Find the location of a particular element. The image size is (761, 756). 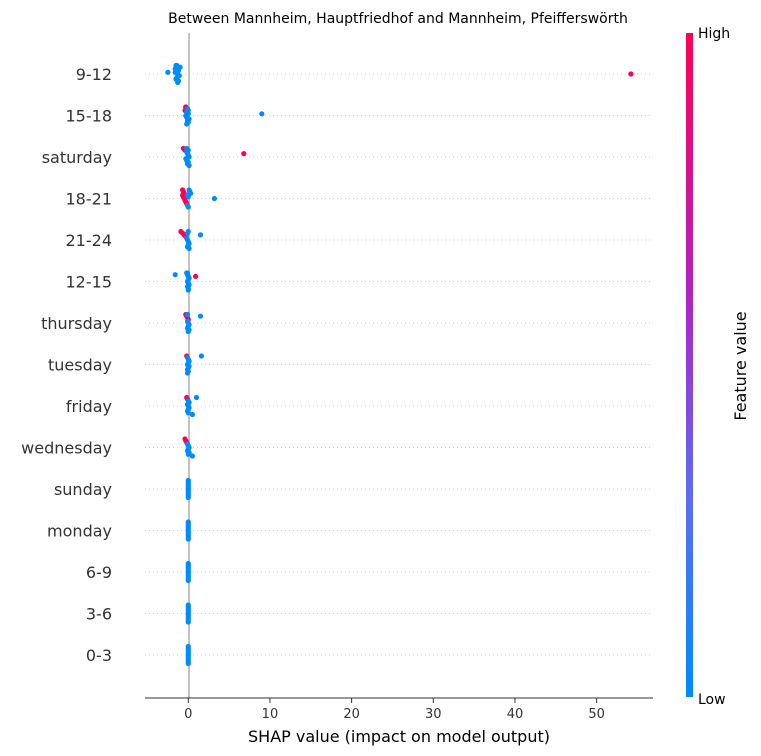

feature-label: 0-3 is located at coordinates (99, 655).